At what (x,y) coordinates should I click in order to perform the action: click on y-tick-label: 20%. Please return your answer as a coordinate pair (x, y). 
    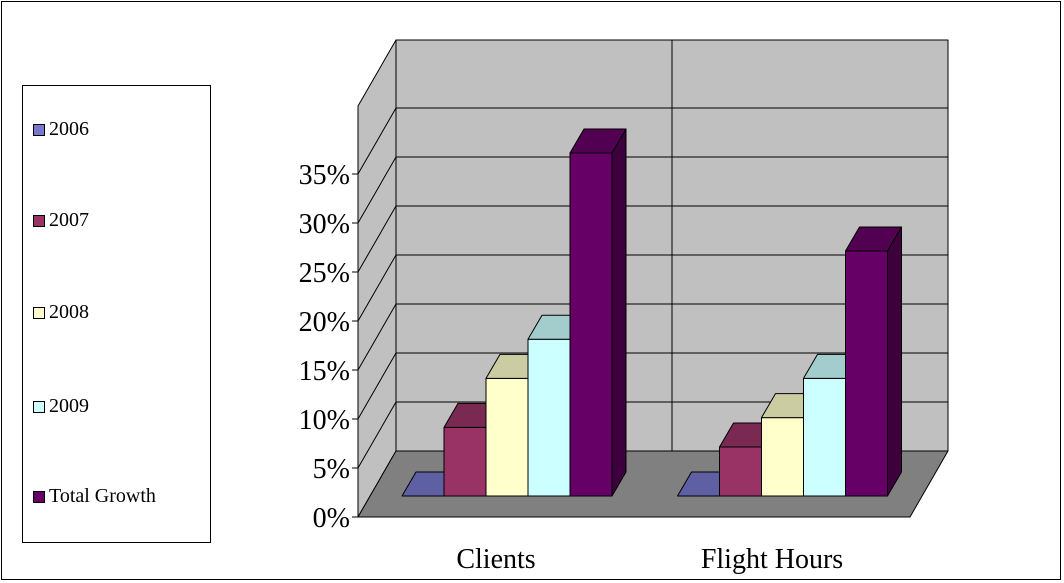
    Looking at the image, I should click on (324, 322).